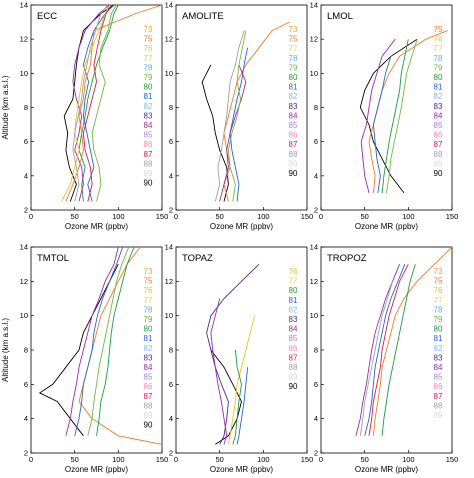 This screenshot has width=474, height=478. Describe the element at coordinates (438, 58) in the screenshot. I see `legend-entry-78: 78` at that location.